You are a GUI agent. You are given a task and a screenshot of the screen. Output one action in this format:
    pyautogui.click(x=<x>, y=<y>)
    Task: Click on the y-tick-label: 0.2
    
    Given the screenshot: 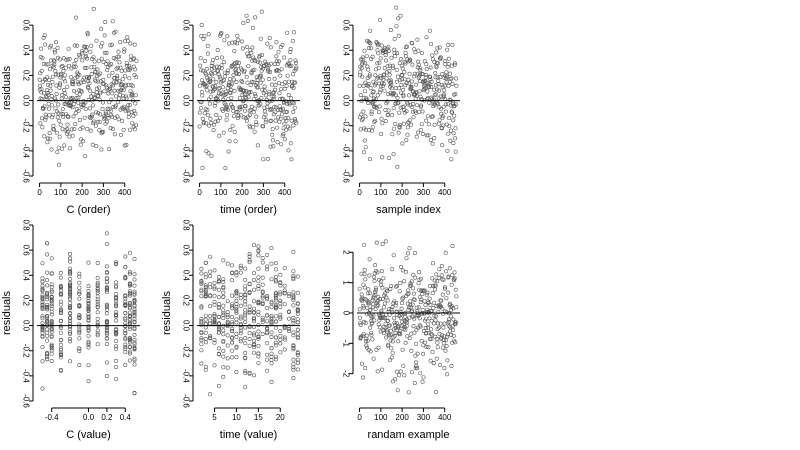 What is the action you would take?
    pyautogui.click(x=26, y=301)
    